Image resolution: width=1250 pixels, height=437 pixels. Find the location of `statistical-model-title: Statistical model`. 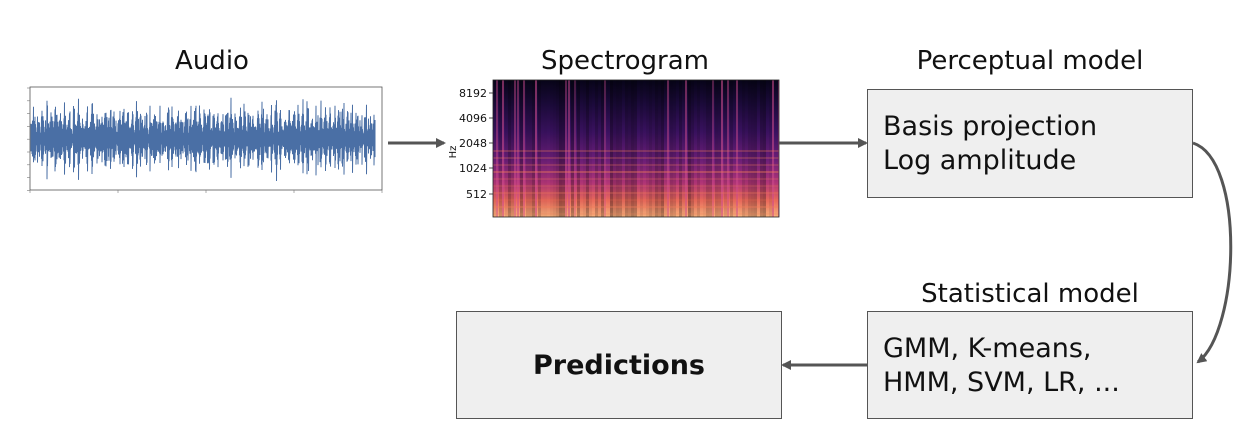

statistical-model-title: Statistical model is located at coordinates (1030, 294).